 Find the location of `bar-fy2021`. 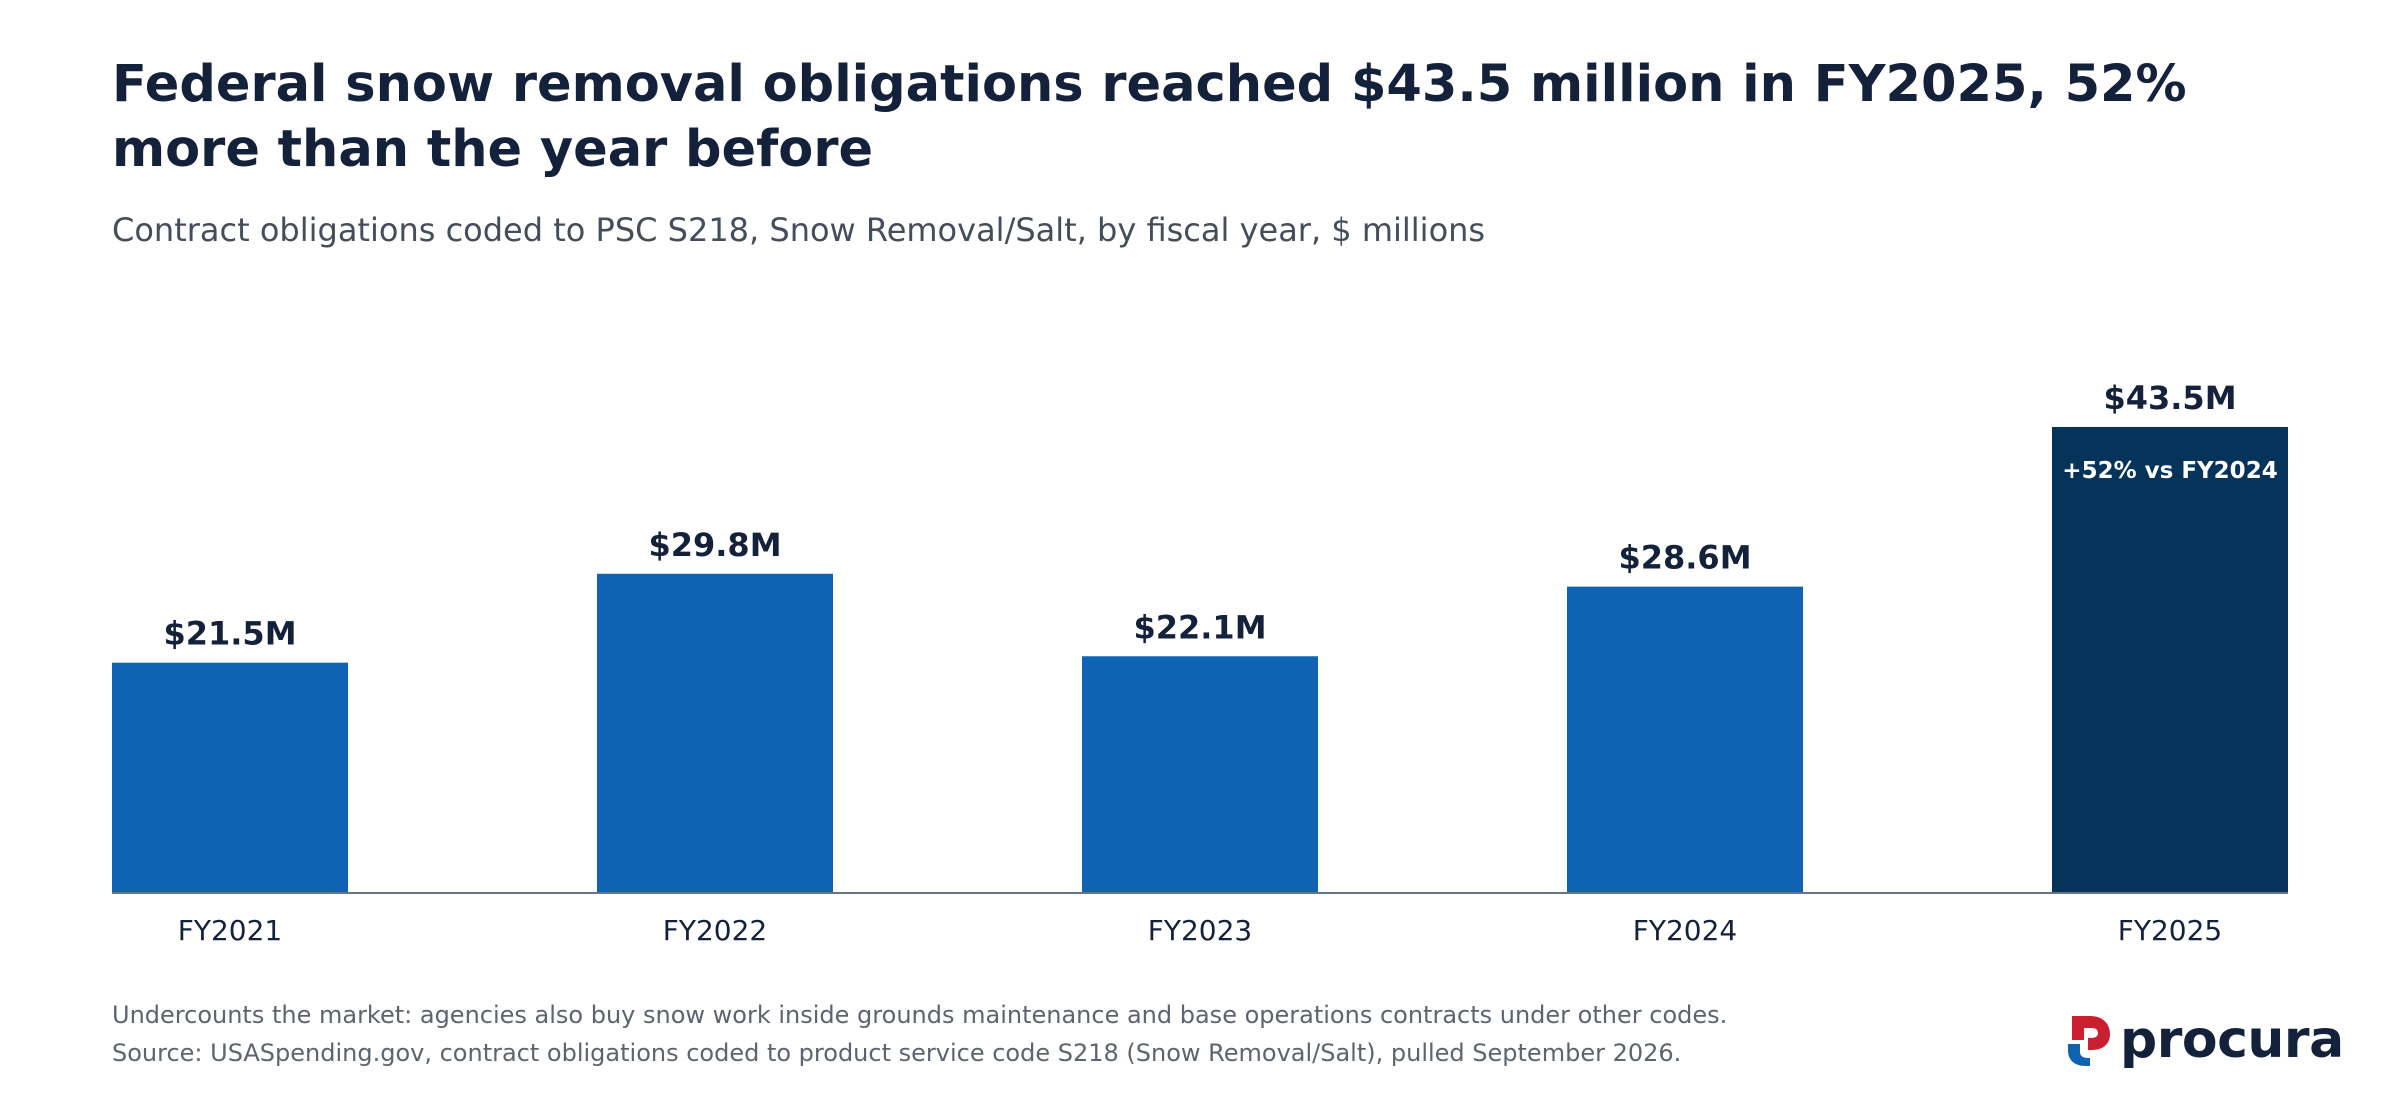

bar-fy2021 is located at coordinates (230, 777).